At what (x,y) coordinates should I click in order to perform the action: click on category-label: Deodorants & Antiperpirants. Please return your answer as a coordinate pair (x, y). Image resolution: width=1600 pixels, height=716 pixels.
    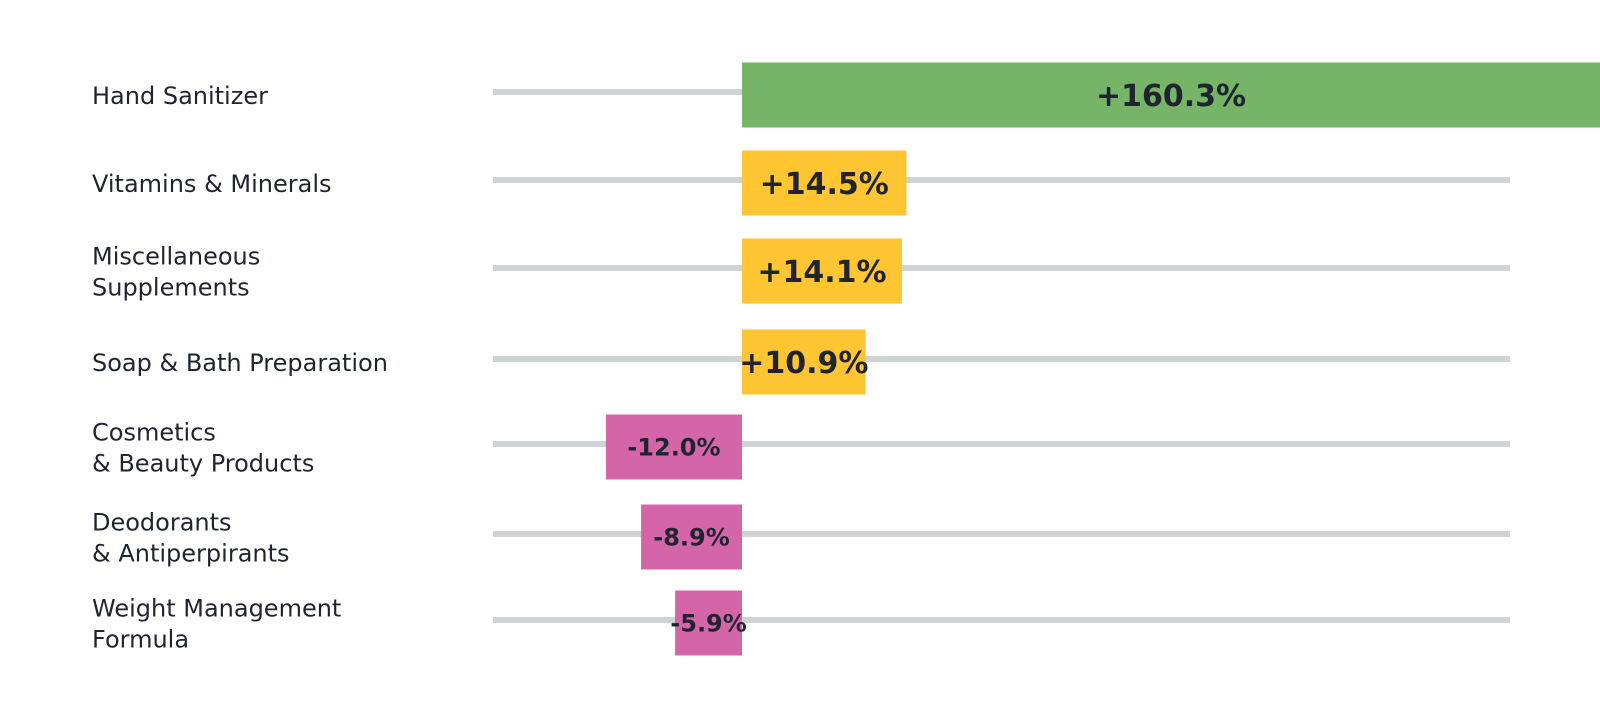
    Looking at the image, I should click on (191, 538).